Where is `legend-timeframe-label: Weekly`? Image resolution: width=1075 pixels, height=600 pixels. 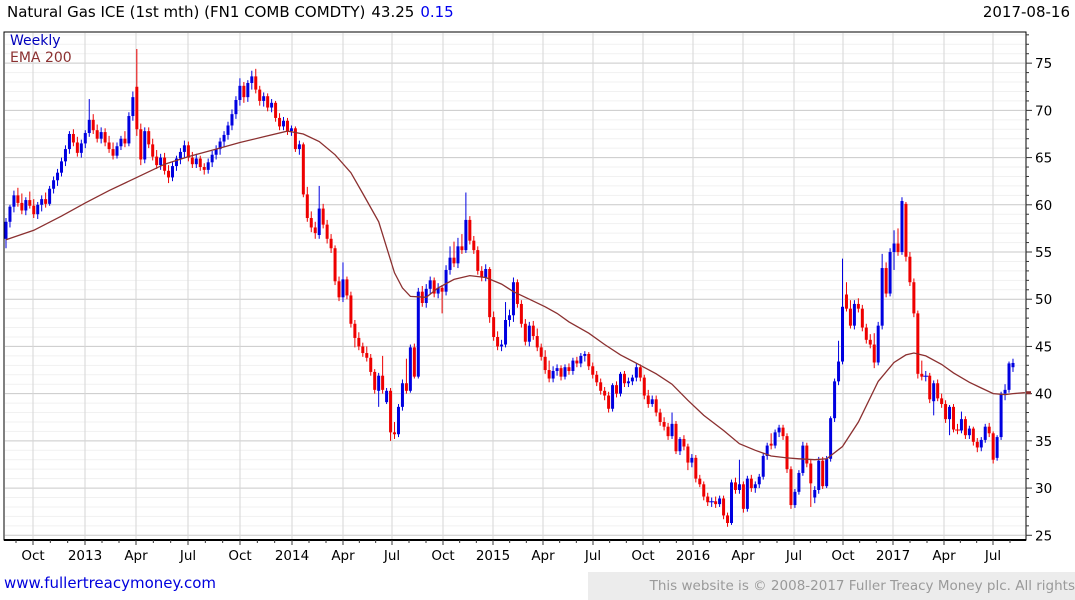
legend-timeframe-label: Weekly is located at coordinates (35, 41).